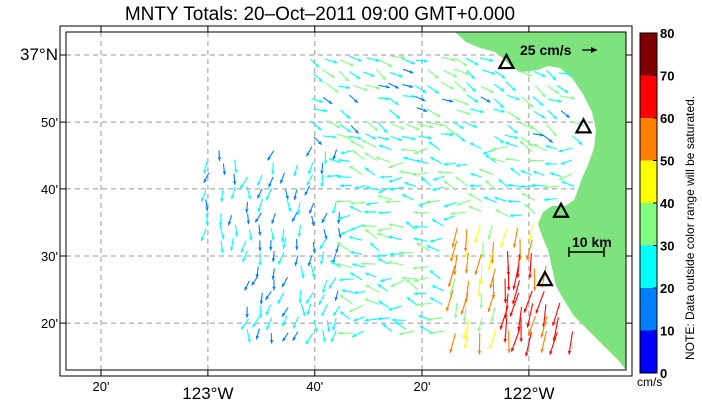 This screenshot has height=407, width=702. I want to click on lon-tick-label: 122°W, so click(528, 393).